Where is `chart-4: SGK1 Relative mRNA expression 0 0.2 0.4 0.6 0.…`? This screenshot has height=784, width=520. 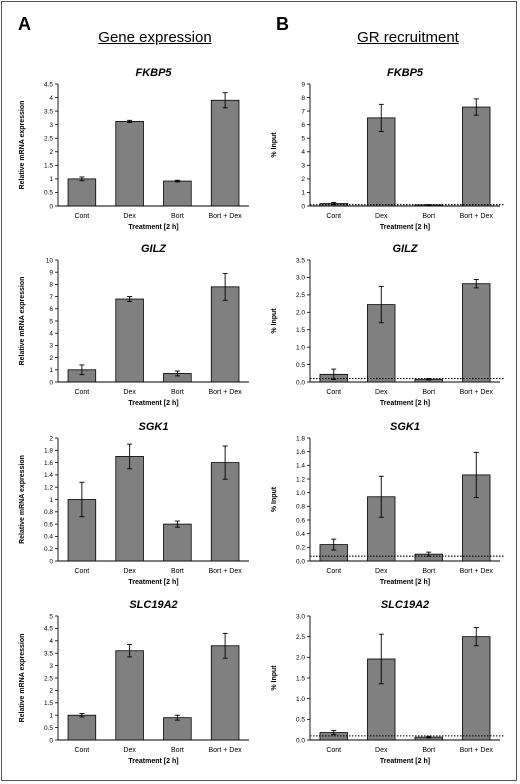
chart-4: SGK1 Relative mRNA expression 0 0.2 0.4 0.6 0.… is located at coordinates (134, 503).